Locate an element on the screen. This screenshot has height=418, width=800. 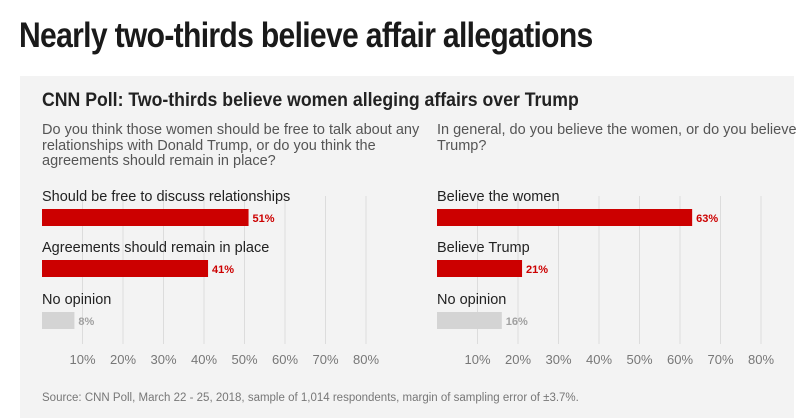
category-label: Should be free to discuss relationships is located at coordinates (166, 197).